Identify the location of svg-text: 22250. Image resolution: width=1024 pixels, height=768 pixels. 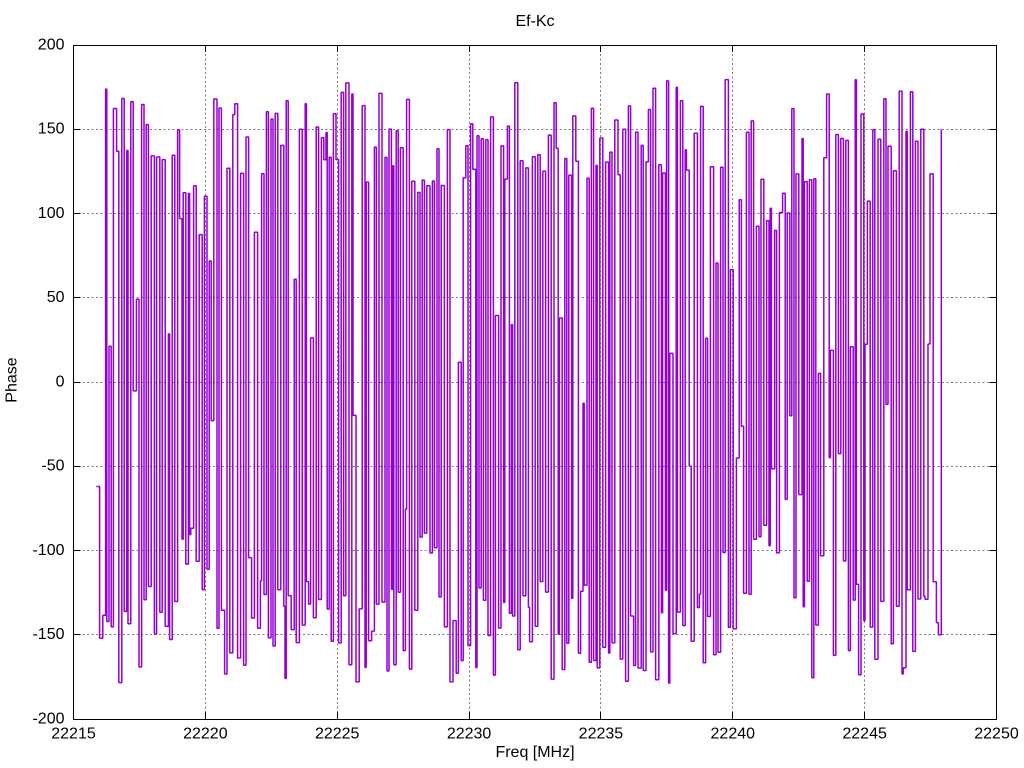
(996, 734).